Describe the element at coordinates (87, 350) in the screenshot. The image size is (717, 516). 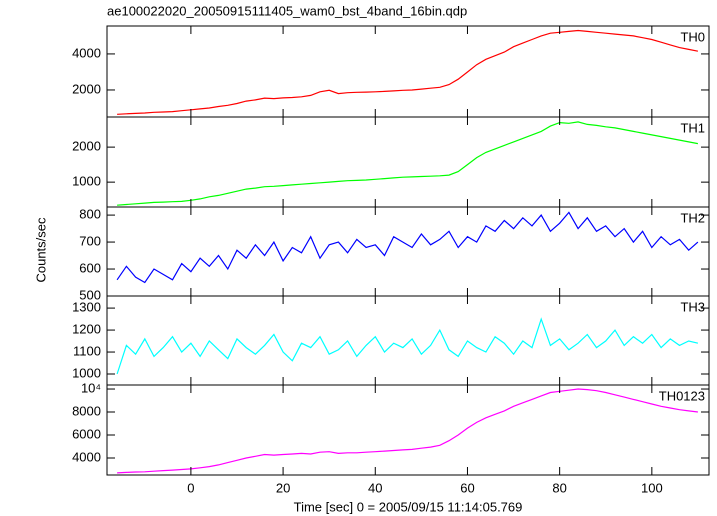
I see `y-tick-label: 1100` at that location.